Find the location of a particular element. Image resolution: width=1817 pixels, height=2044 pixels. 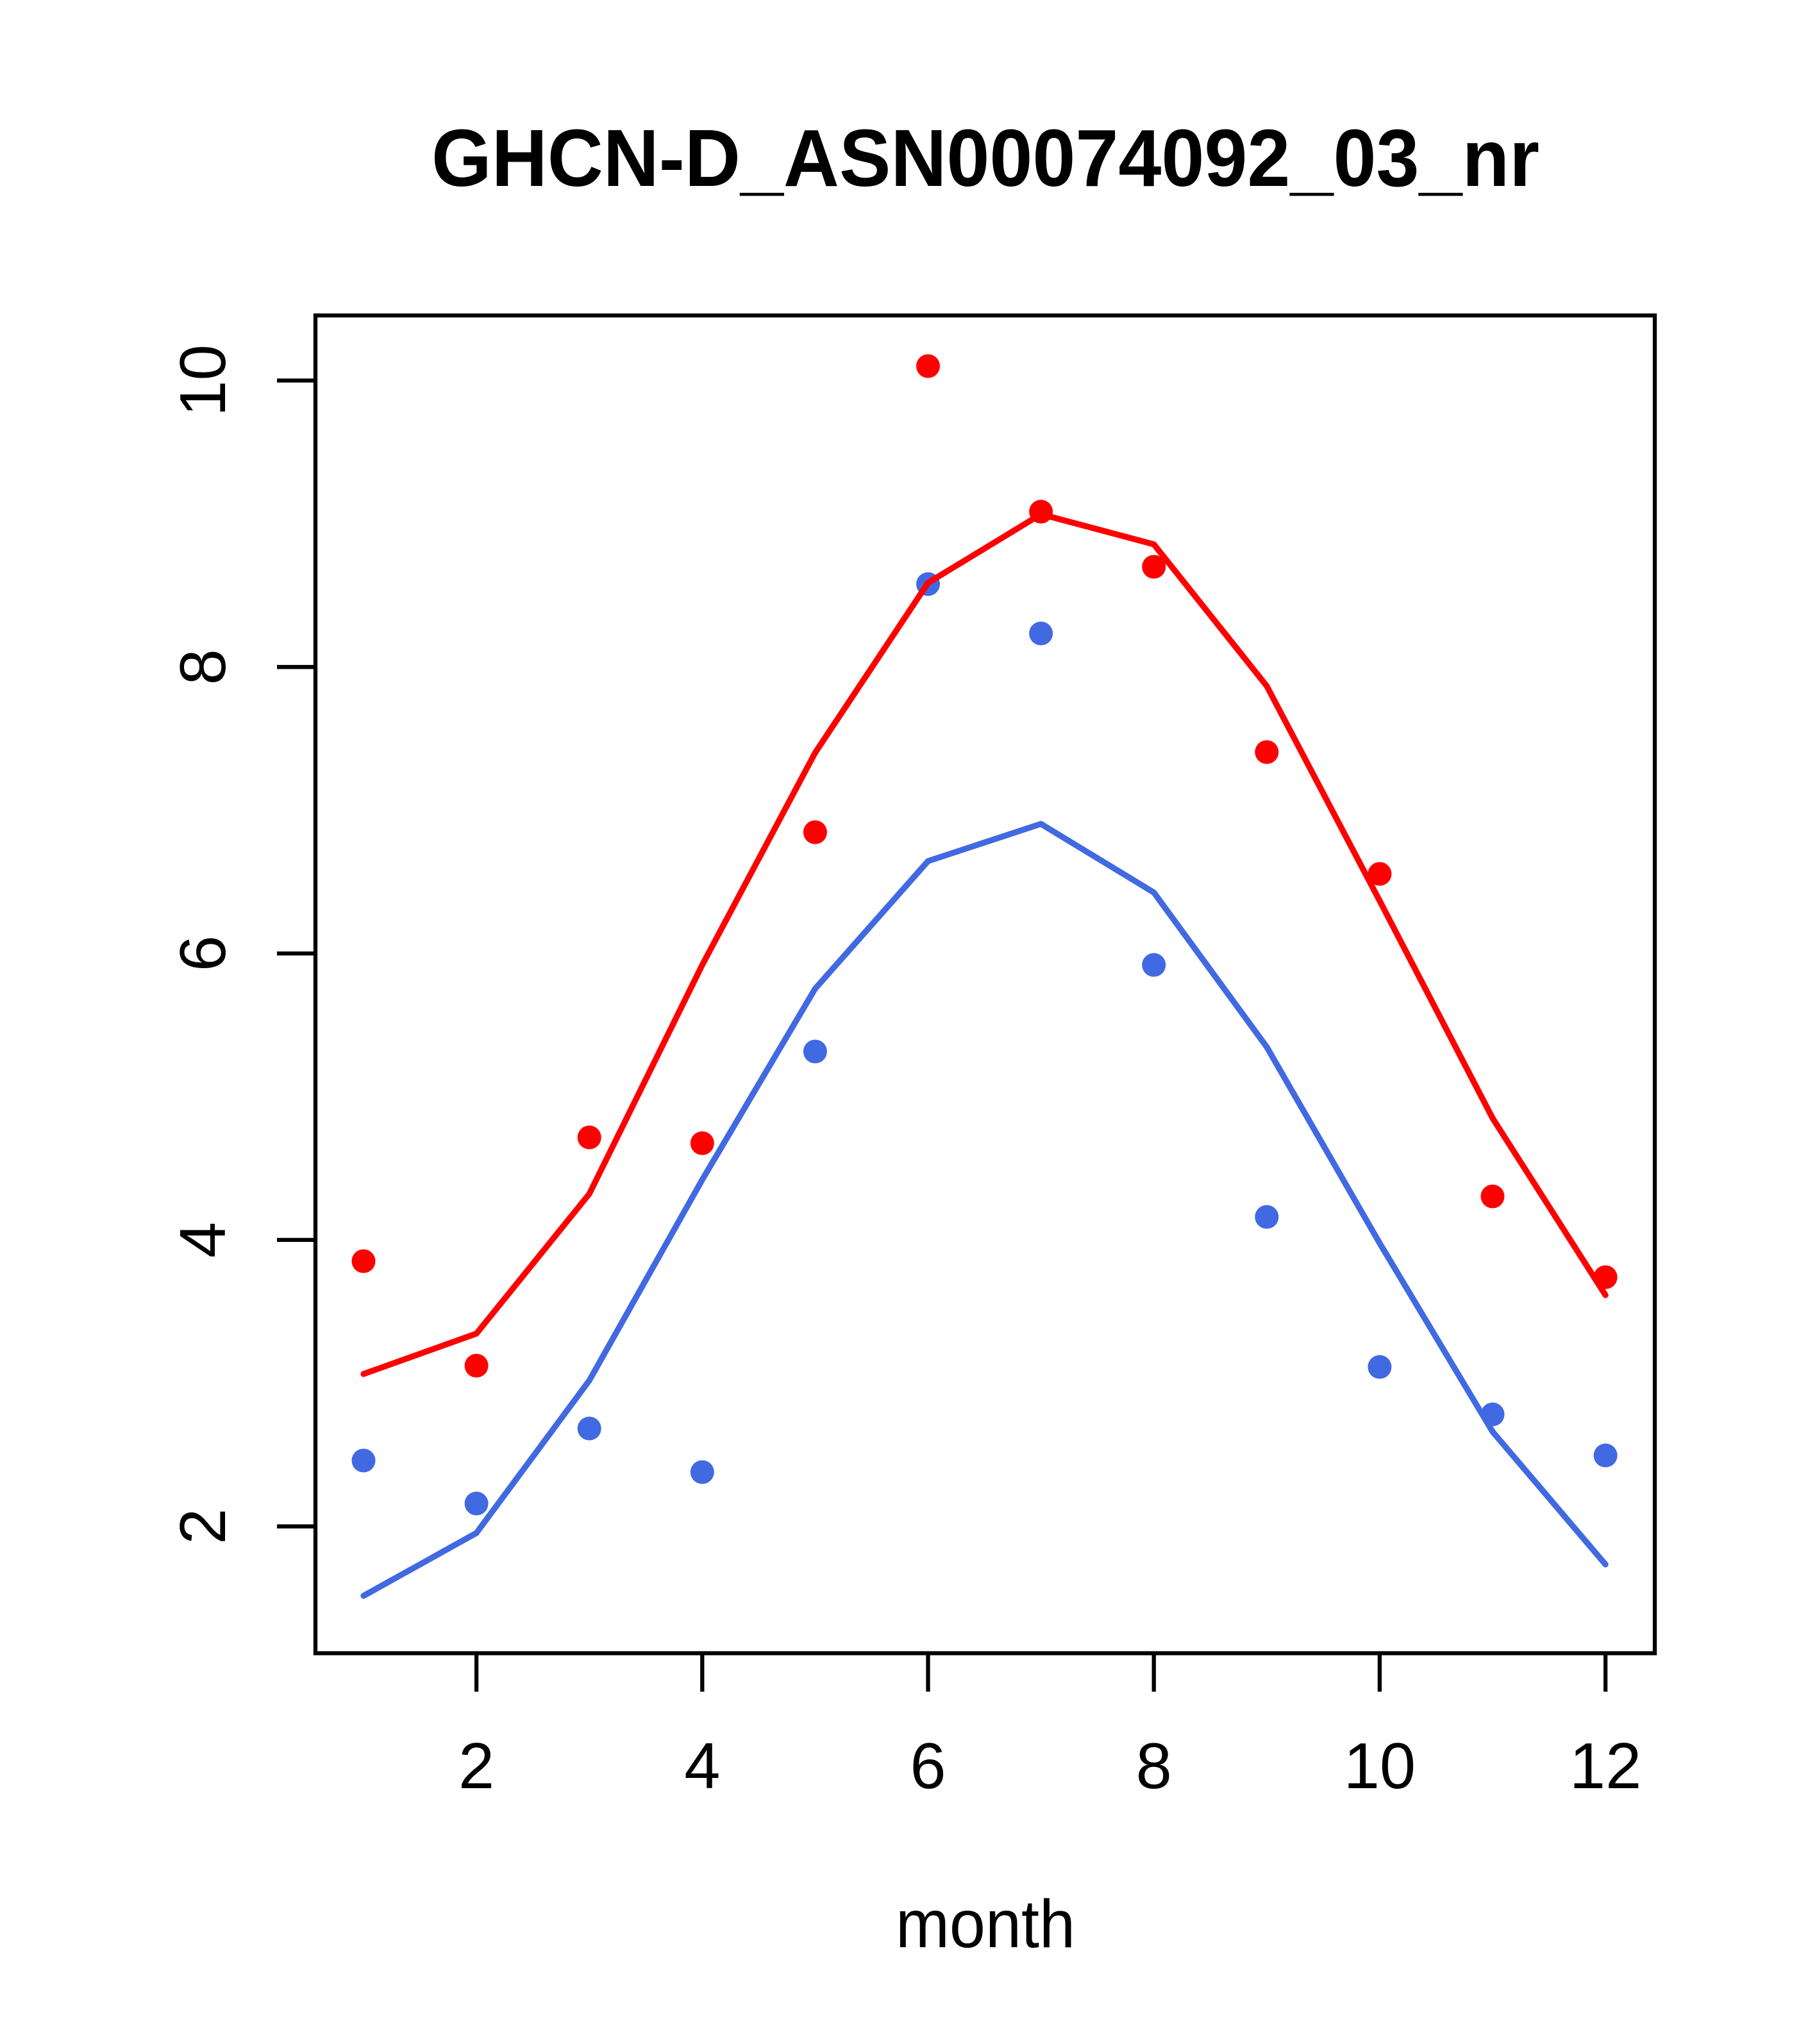

svg-text: month is located at coordinates (986, 1924).